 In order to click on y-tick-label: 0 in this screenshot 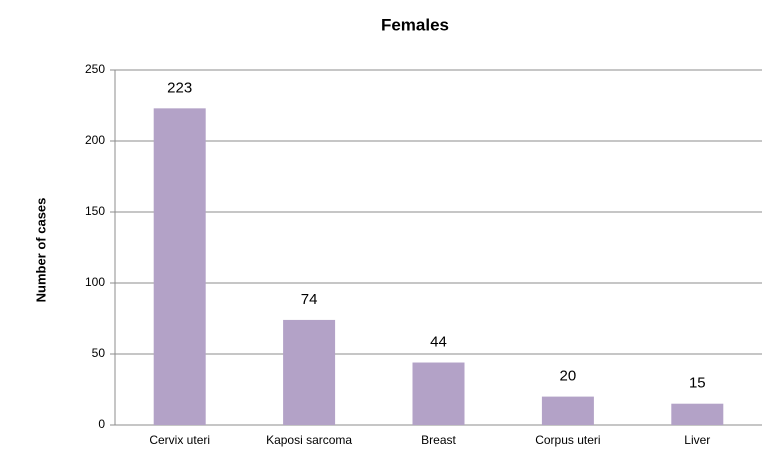, I will do `click(101, 424)`.